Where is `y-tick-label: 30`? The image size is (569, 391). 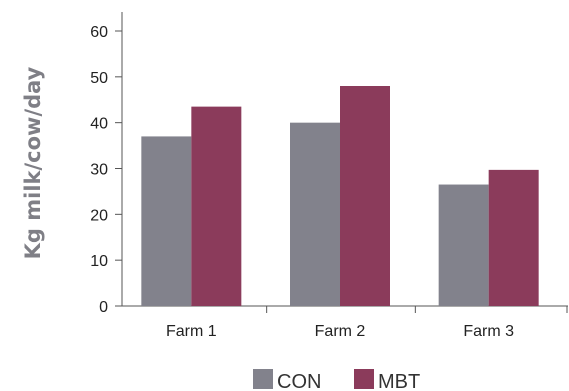
y-tick-label: 30 is located at coordinates (99, 170).